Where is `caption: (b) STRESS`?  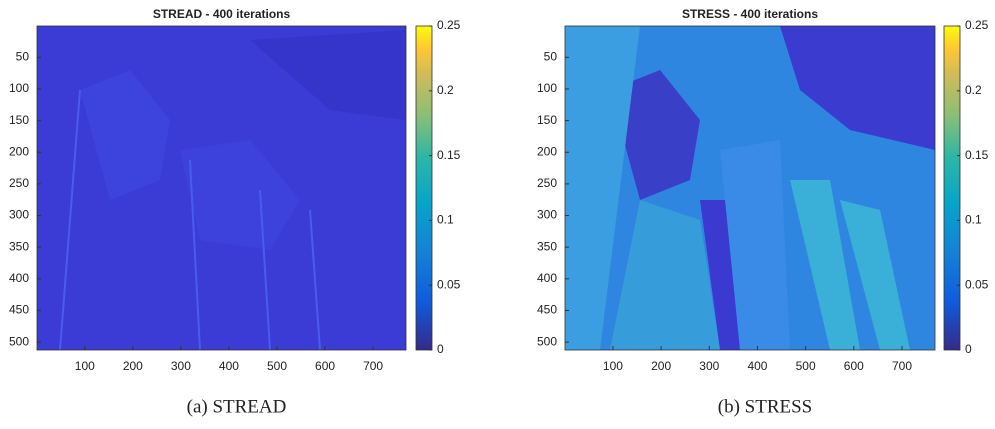
caption: (b) STRESS is located at coordinates (765, 406).